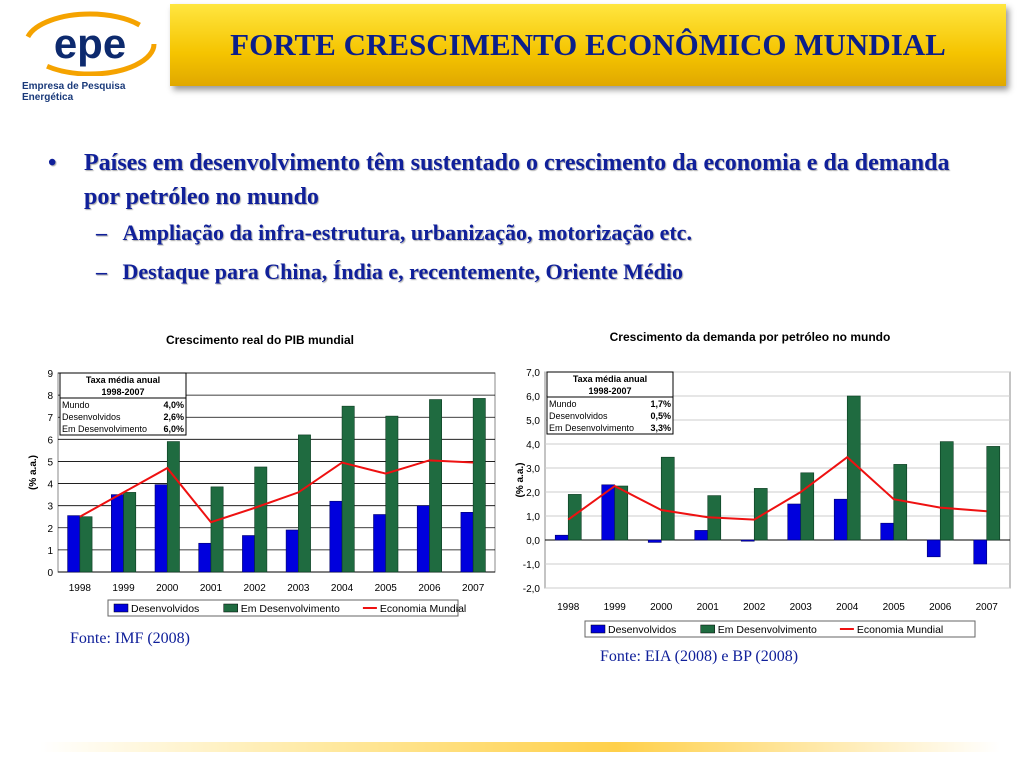 This screenshot has width=1024, height=768. Describe the element at coordinates (533, 421) in the screenshot. I see `y-tick-label: 5,0` at that location.